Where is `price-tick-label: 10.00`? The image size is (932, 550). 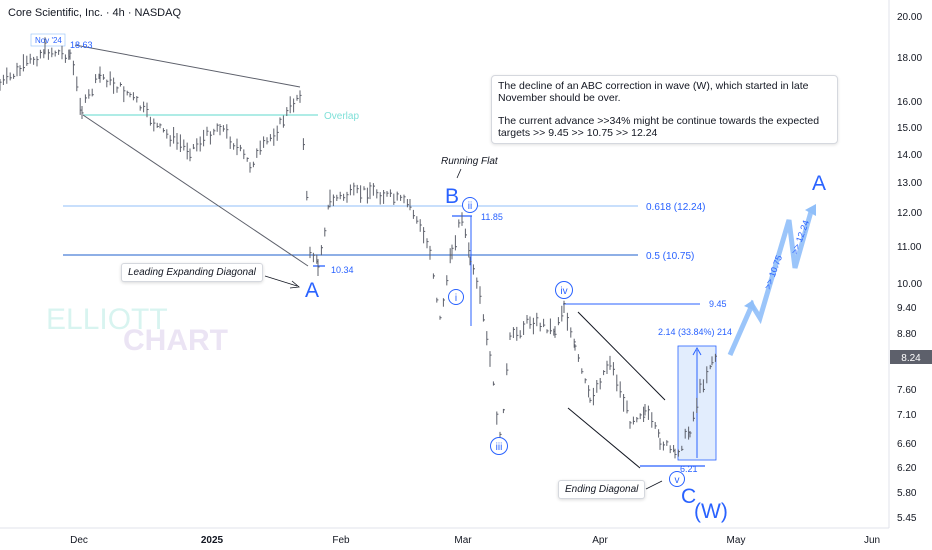 price-tick-label: 10.00 is located at coordinates (909, 284).